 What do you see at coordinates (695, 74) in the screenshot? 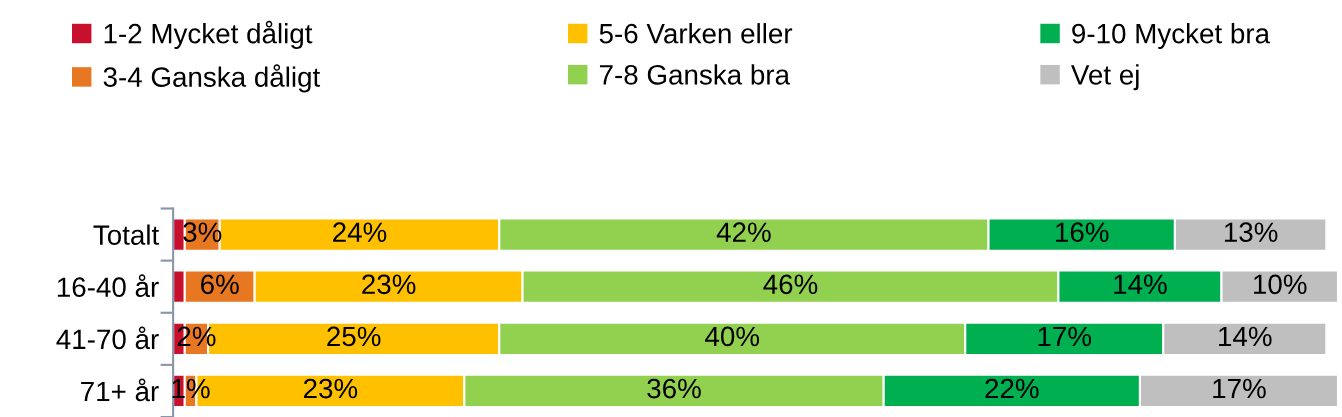
I see `legend-label: 7-8 Ganska bra` at bounding box center [695, 74].